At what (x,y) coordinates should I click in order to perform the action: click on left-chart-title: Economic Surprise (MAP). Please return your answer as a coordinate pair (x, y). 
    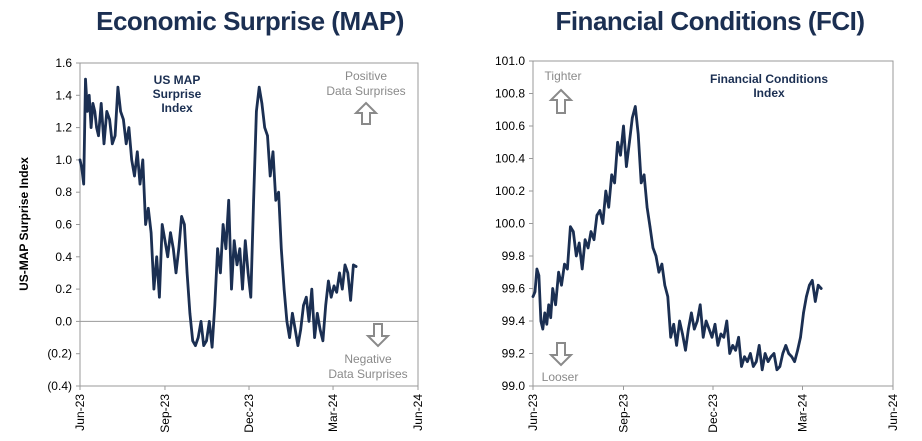
    Looking at the image, I should click on (250, 21).